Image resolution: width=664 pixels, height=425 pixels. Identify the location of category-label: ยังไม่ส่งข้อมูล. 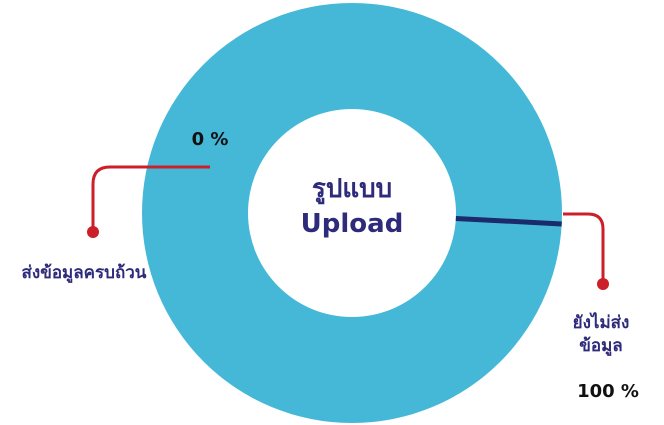
(601, 334).